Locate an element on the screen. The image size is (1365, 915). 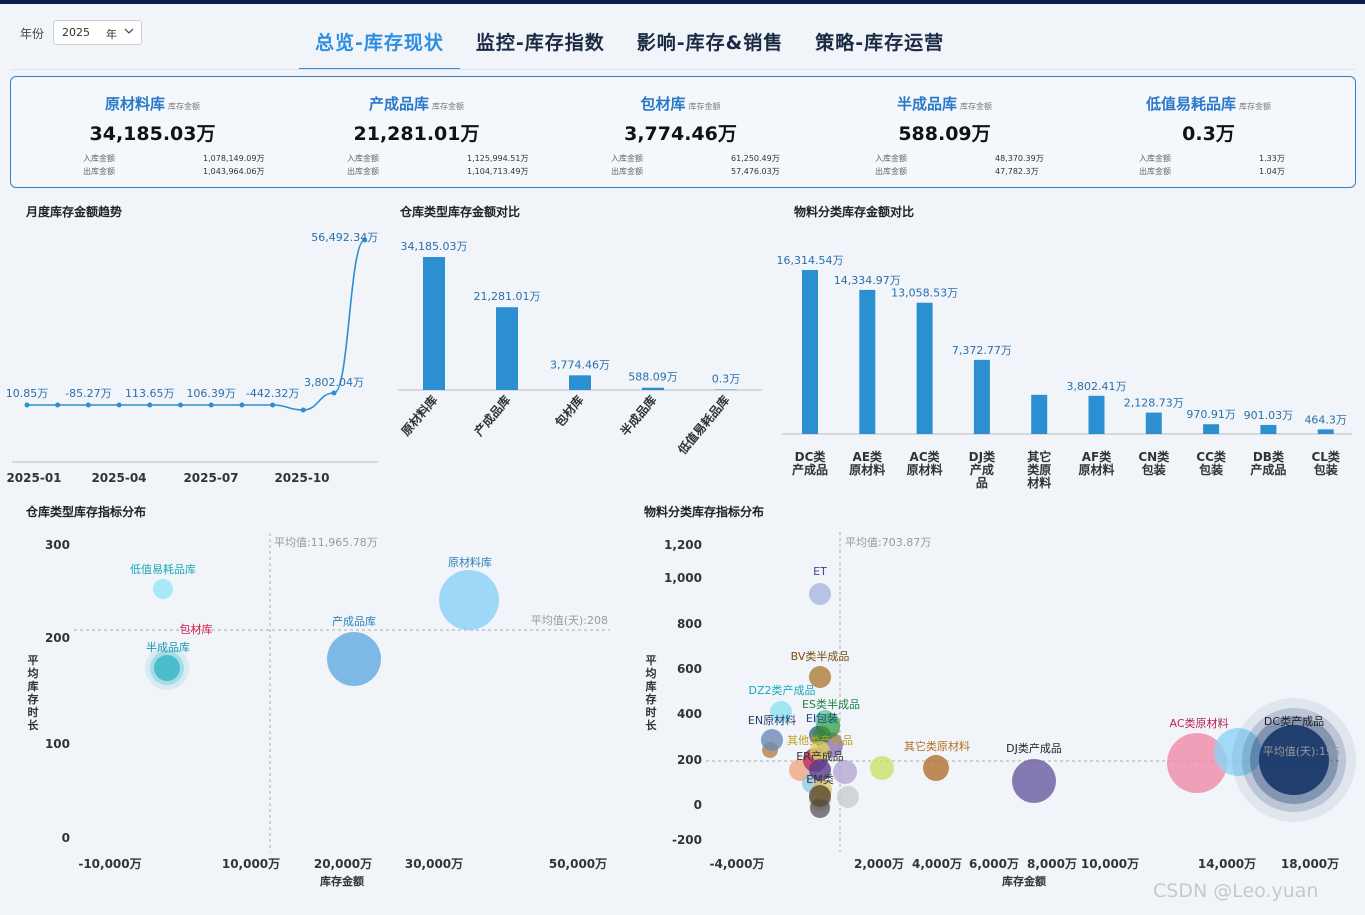
mat-scatter-point-label: EN原材料 is located at coordinates (772, 720).